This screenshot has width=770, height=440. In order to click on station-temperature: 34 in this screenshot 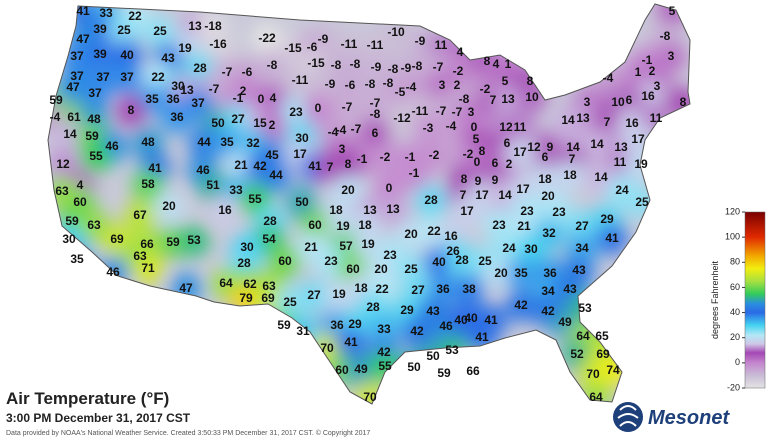, I will do `click(548, 291)`.